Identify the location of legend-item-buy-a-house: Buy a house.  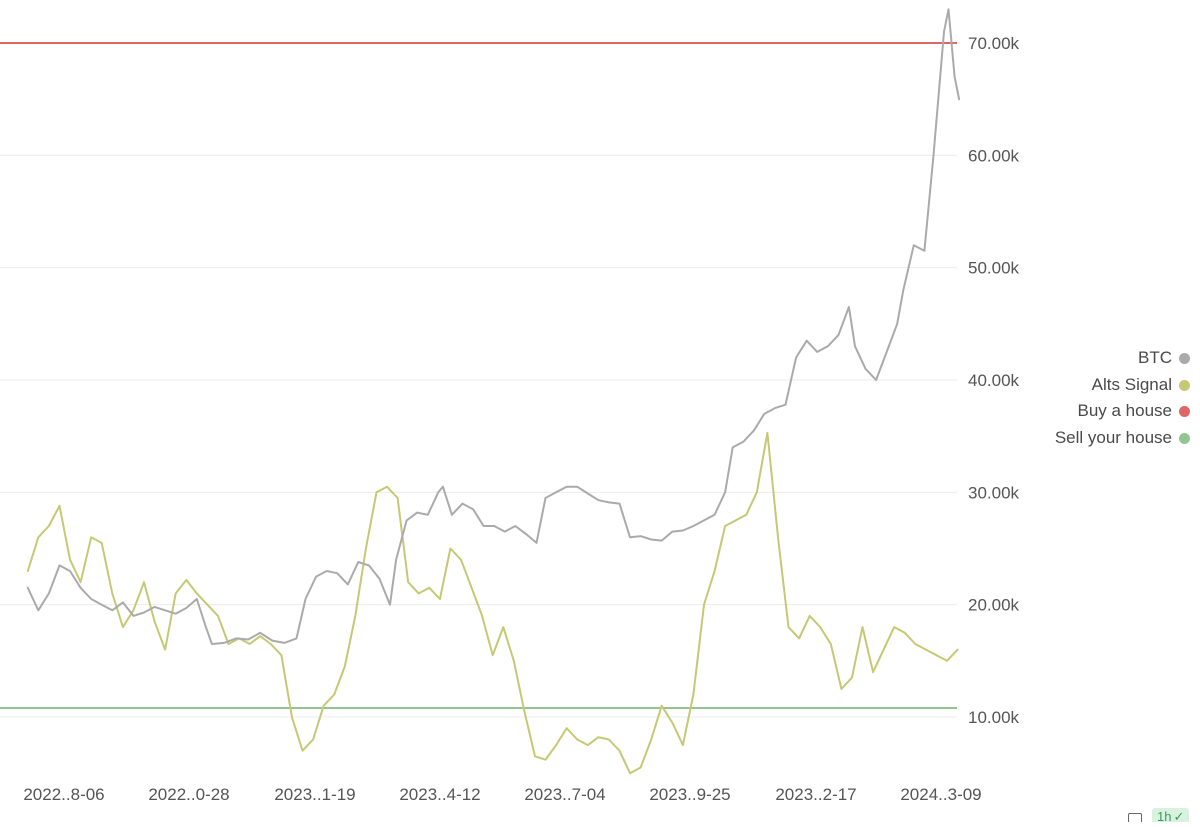
(1122, 411).